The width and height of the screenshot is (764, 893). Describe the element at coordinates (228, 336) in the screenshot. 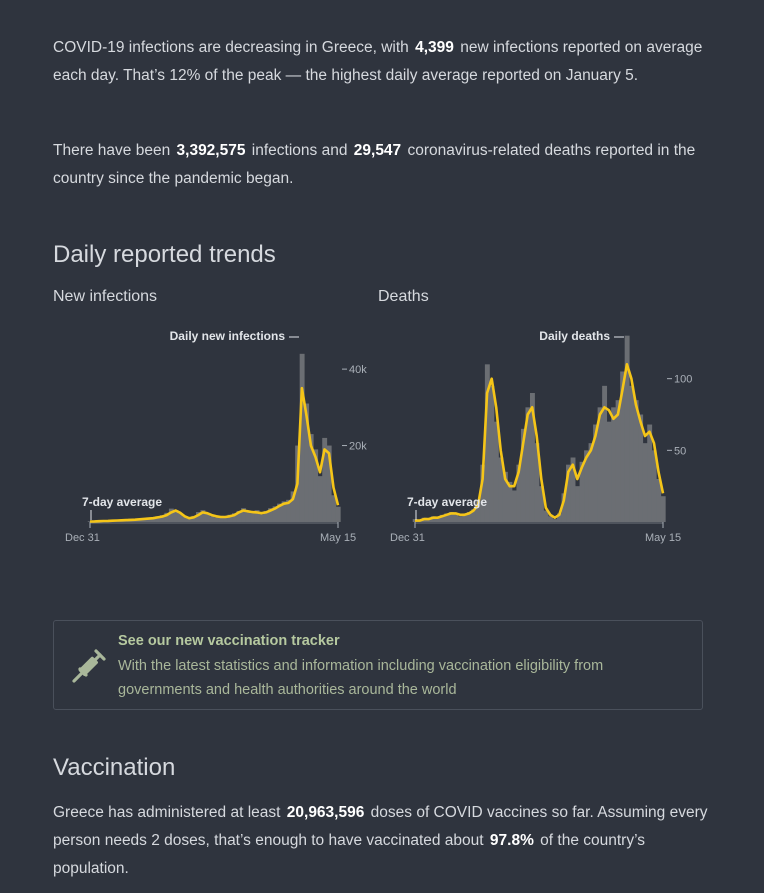

I see `series-label: Daily new infections` at that location.